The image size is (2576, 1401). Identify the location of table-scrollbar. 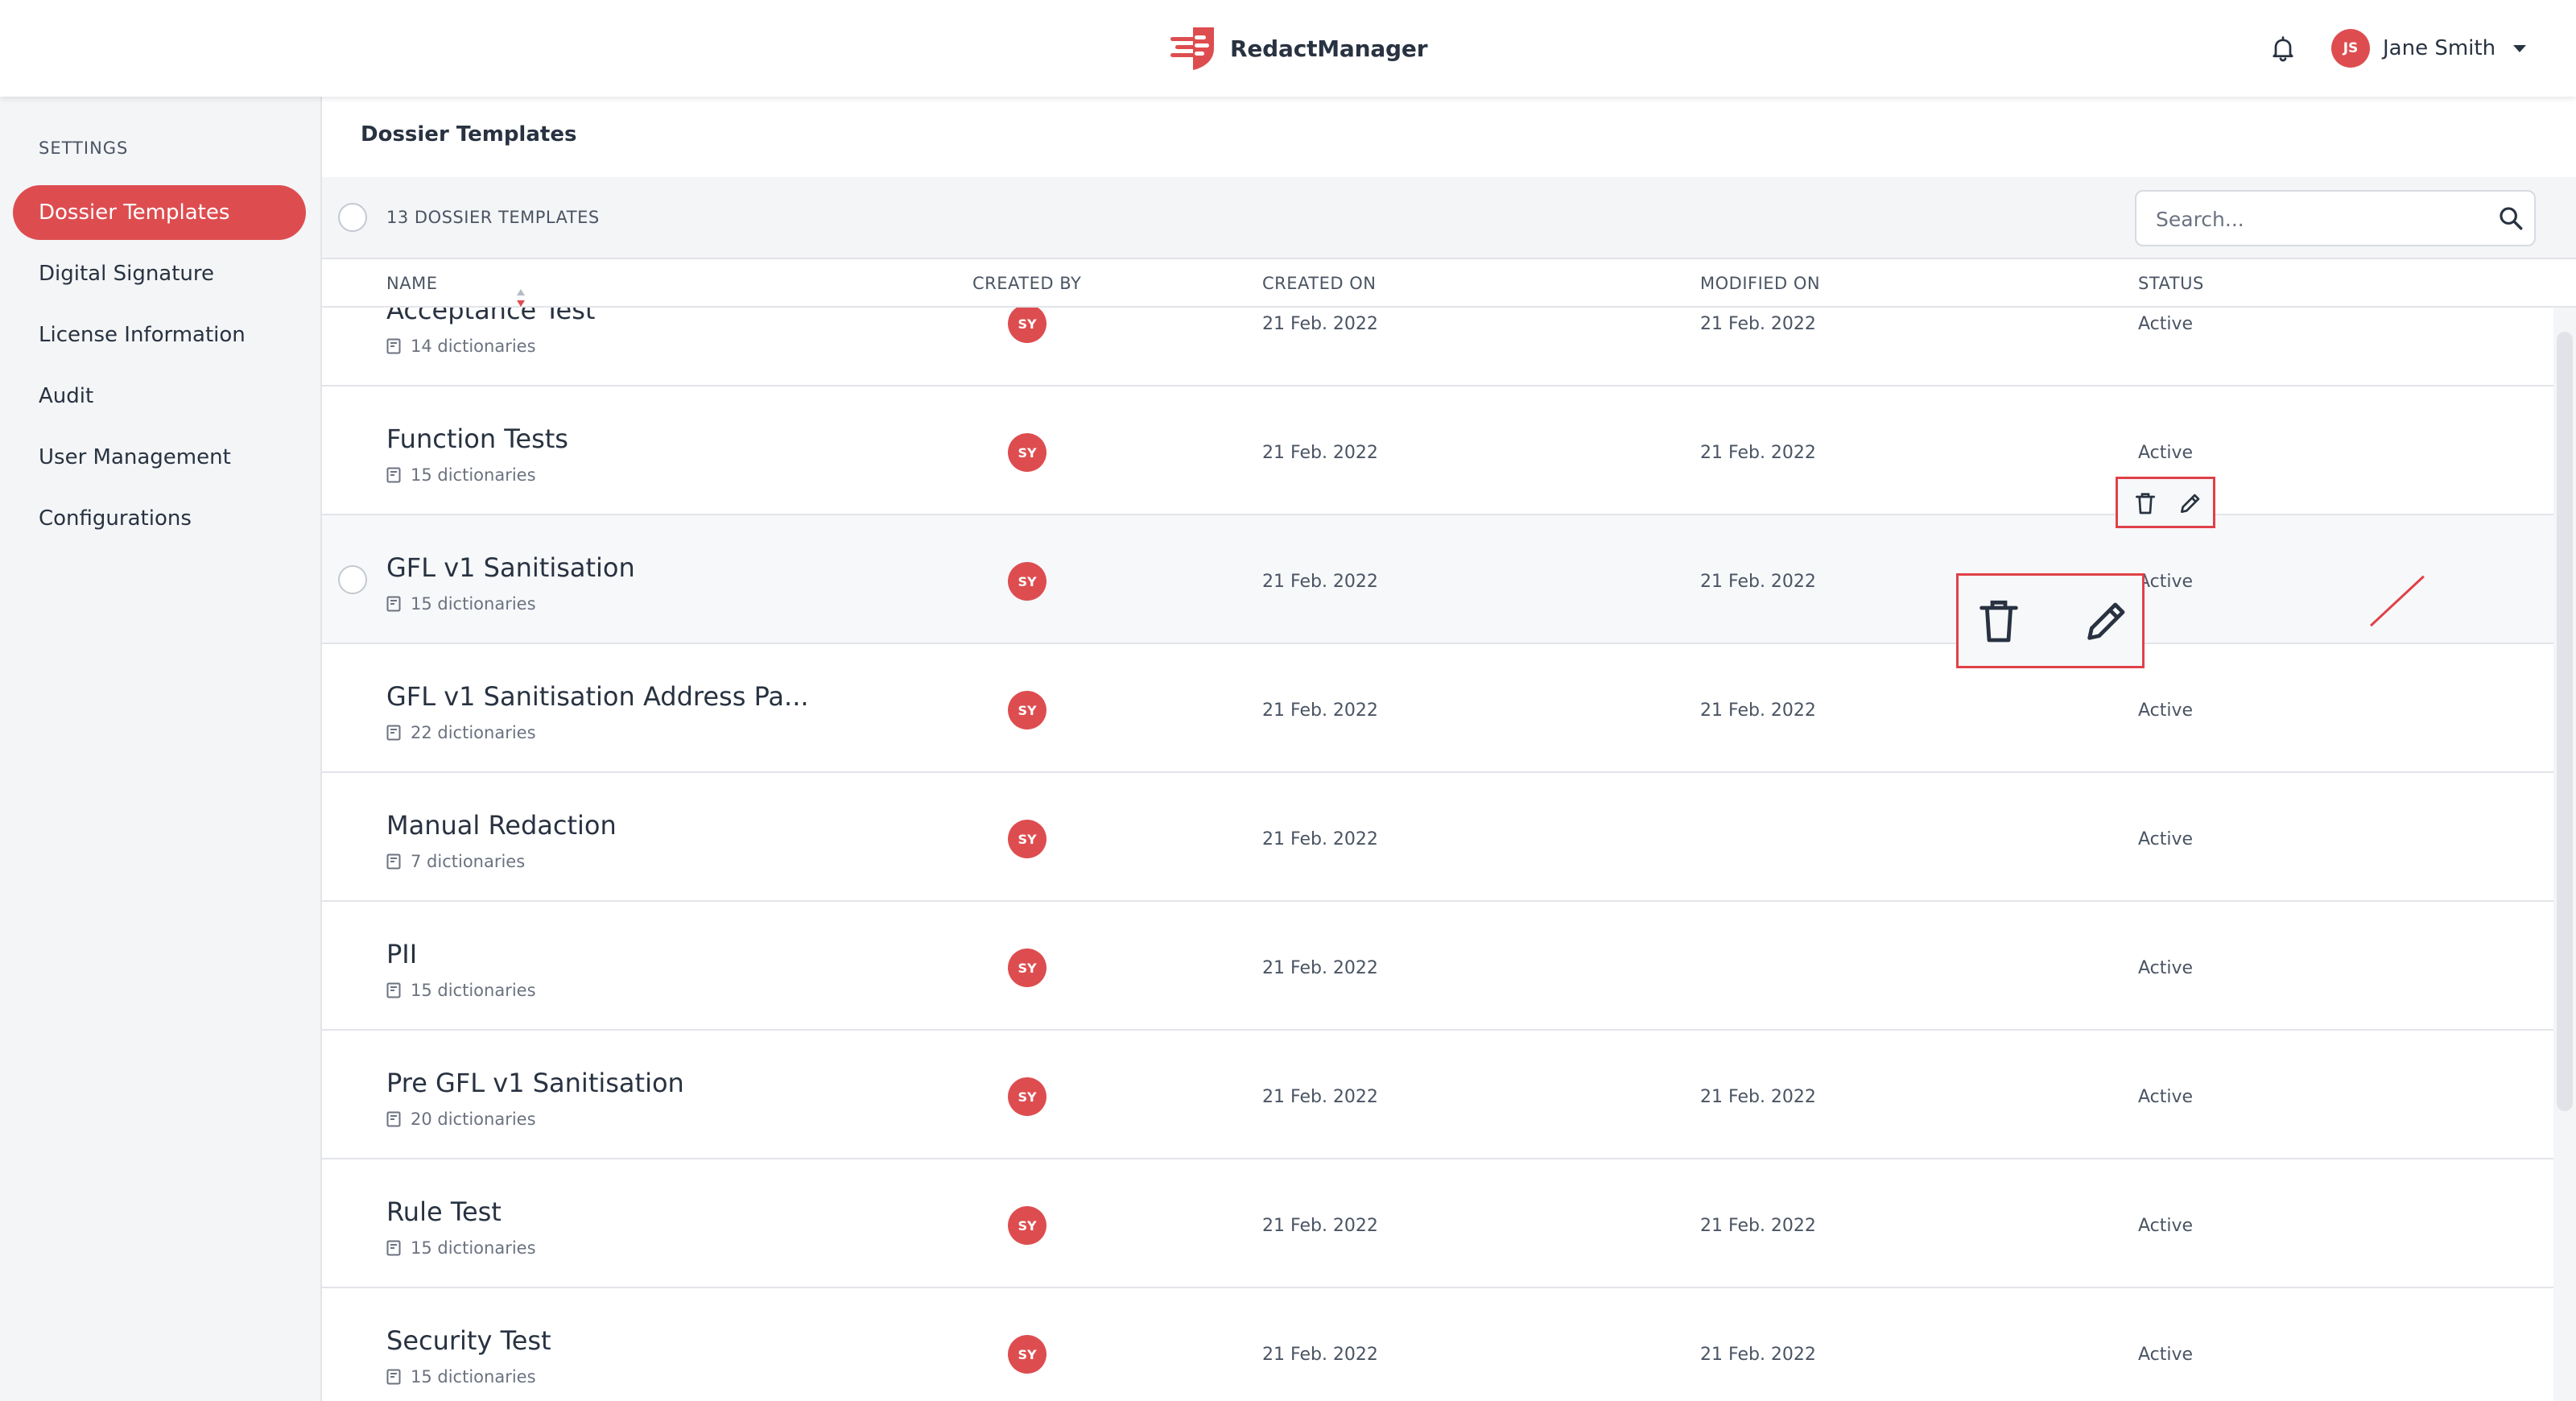
(2564, 855).